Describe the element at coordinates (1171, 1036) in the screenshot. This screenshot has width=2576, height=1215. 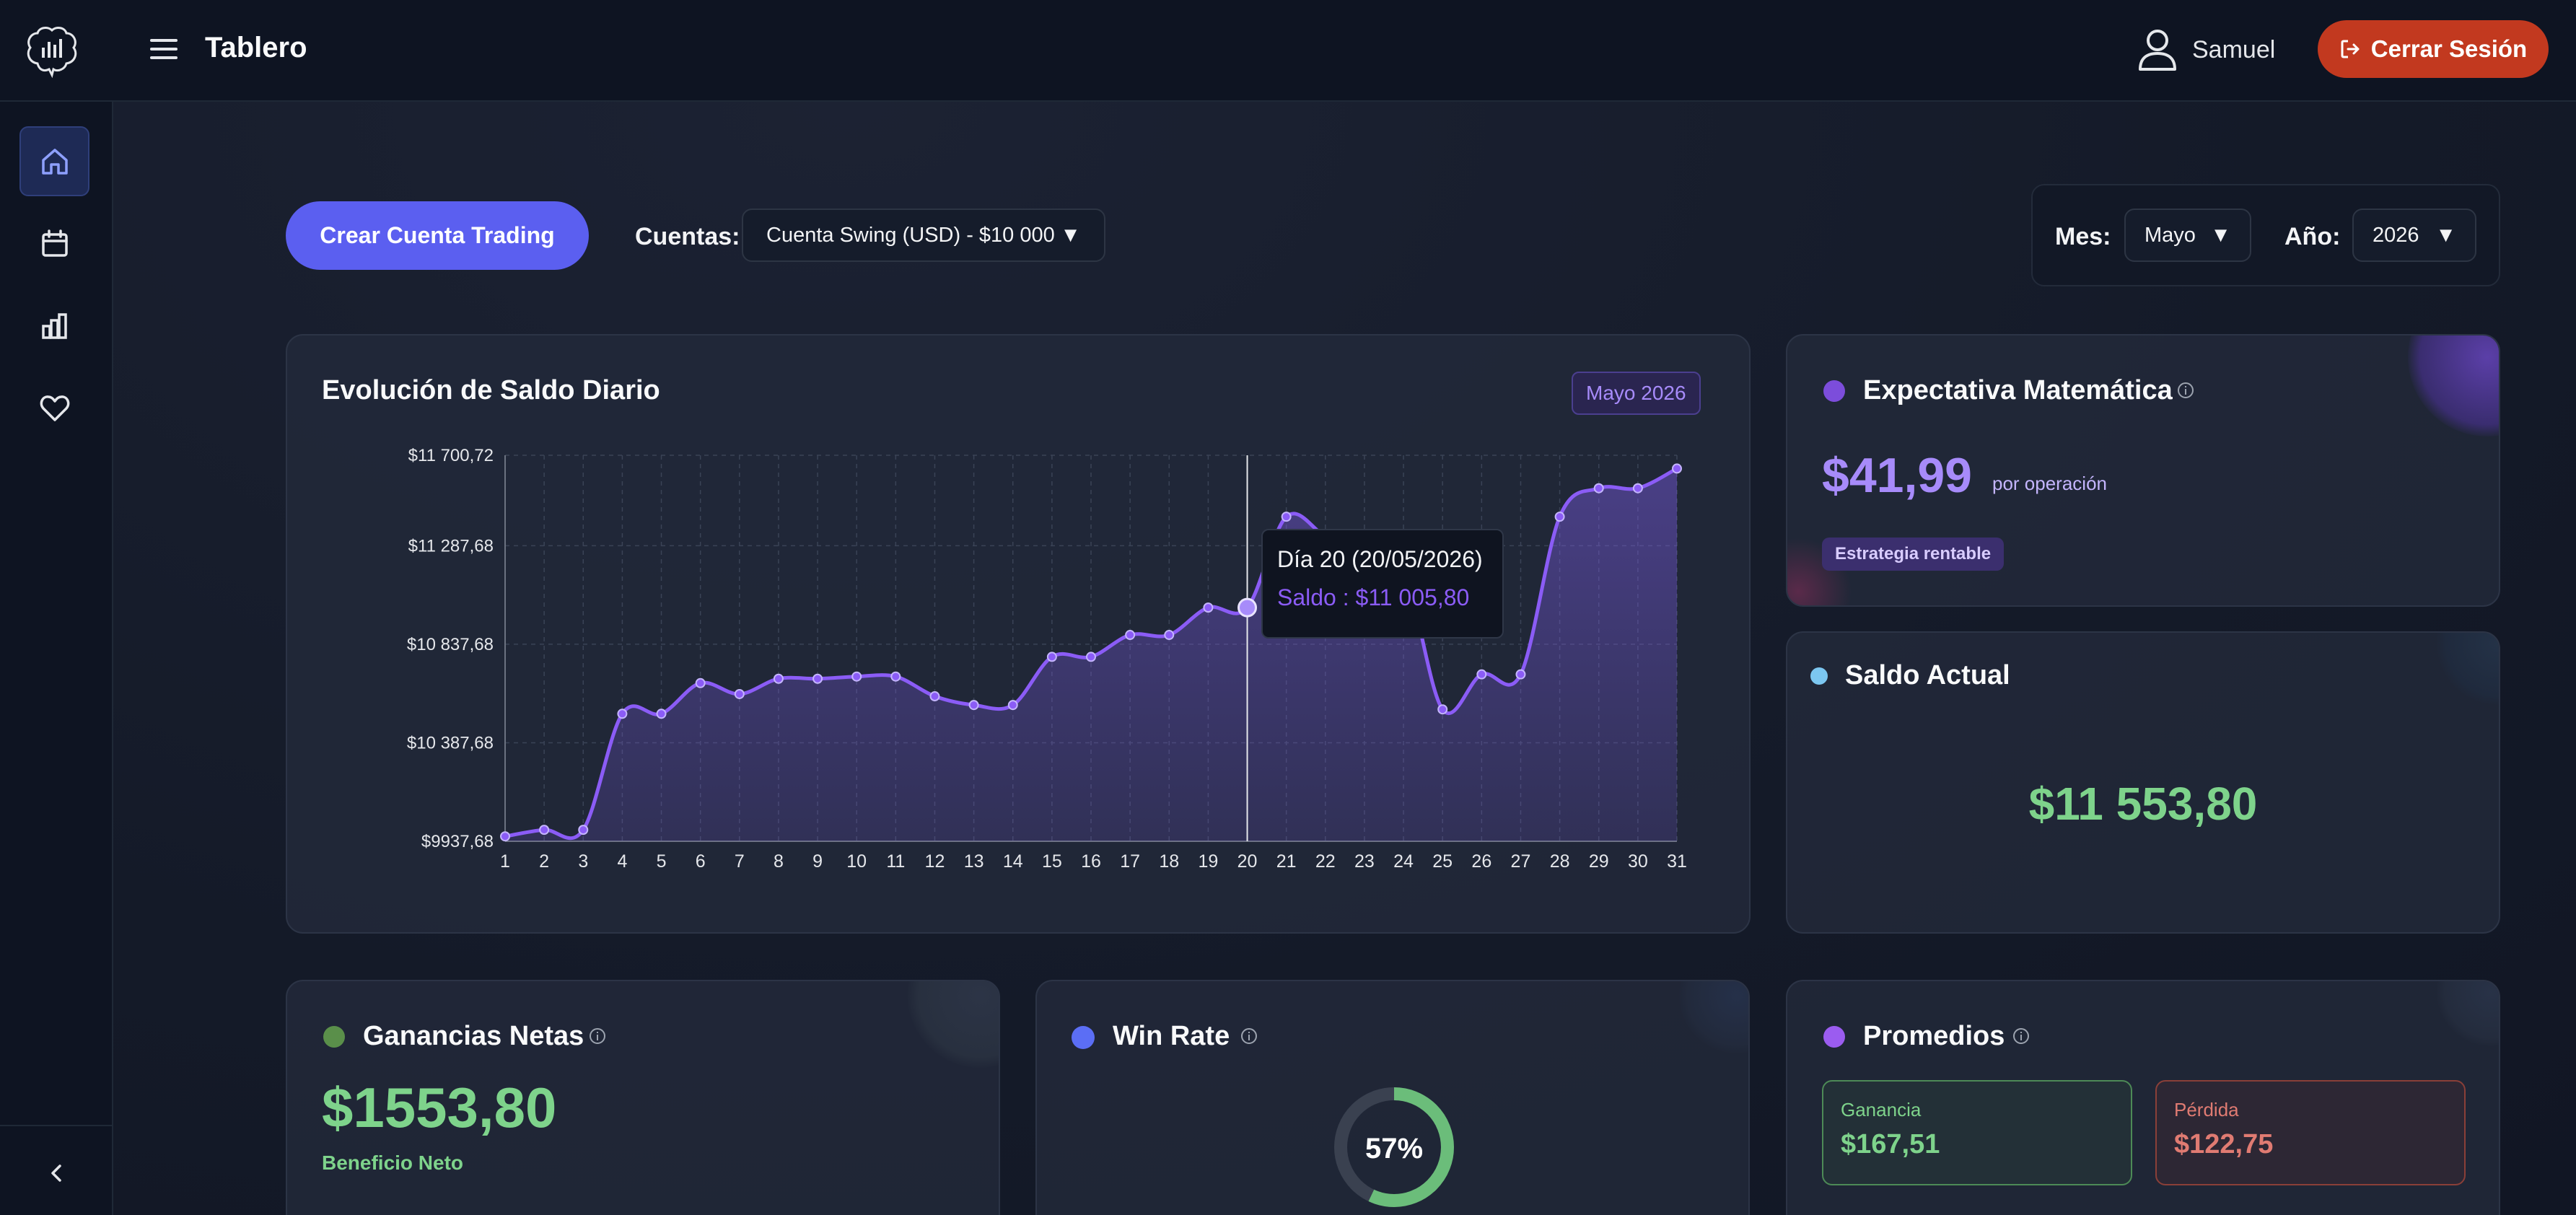
I see `win-rate-title: Win Rate` at that location.